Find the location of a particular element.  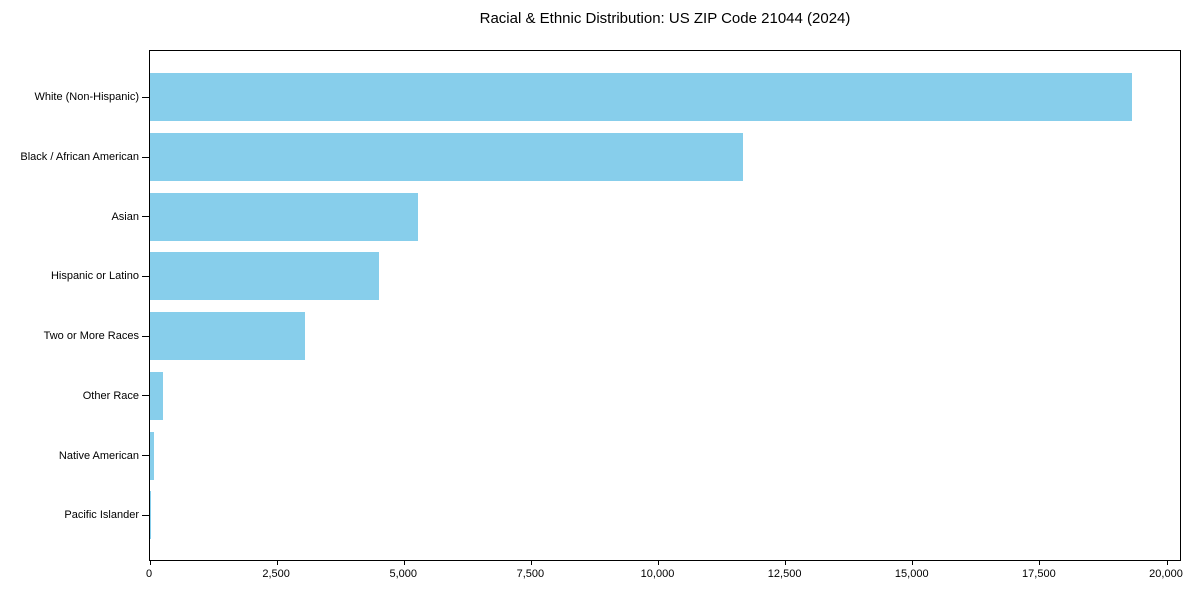

x-tick-label-10000: 10,000 is located at coordinates (657, 574).